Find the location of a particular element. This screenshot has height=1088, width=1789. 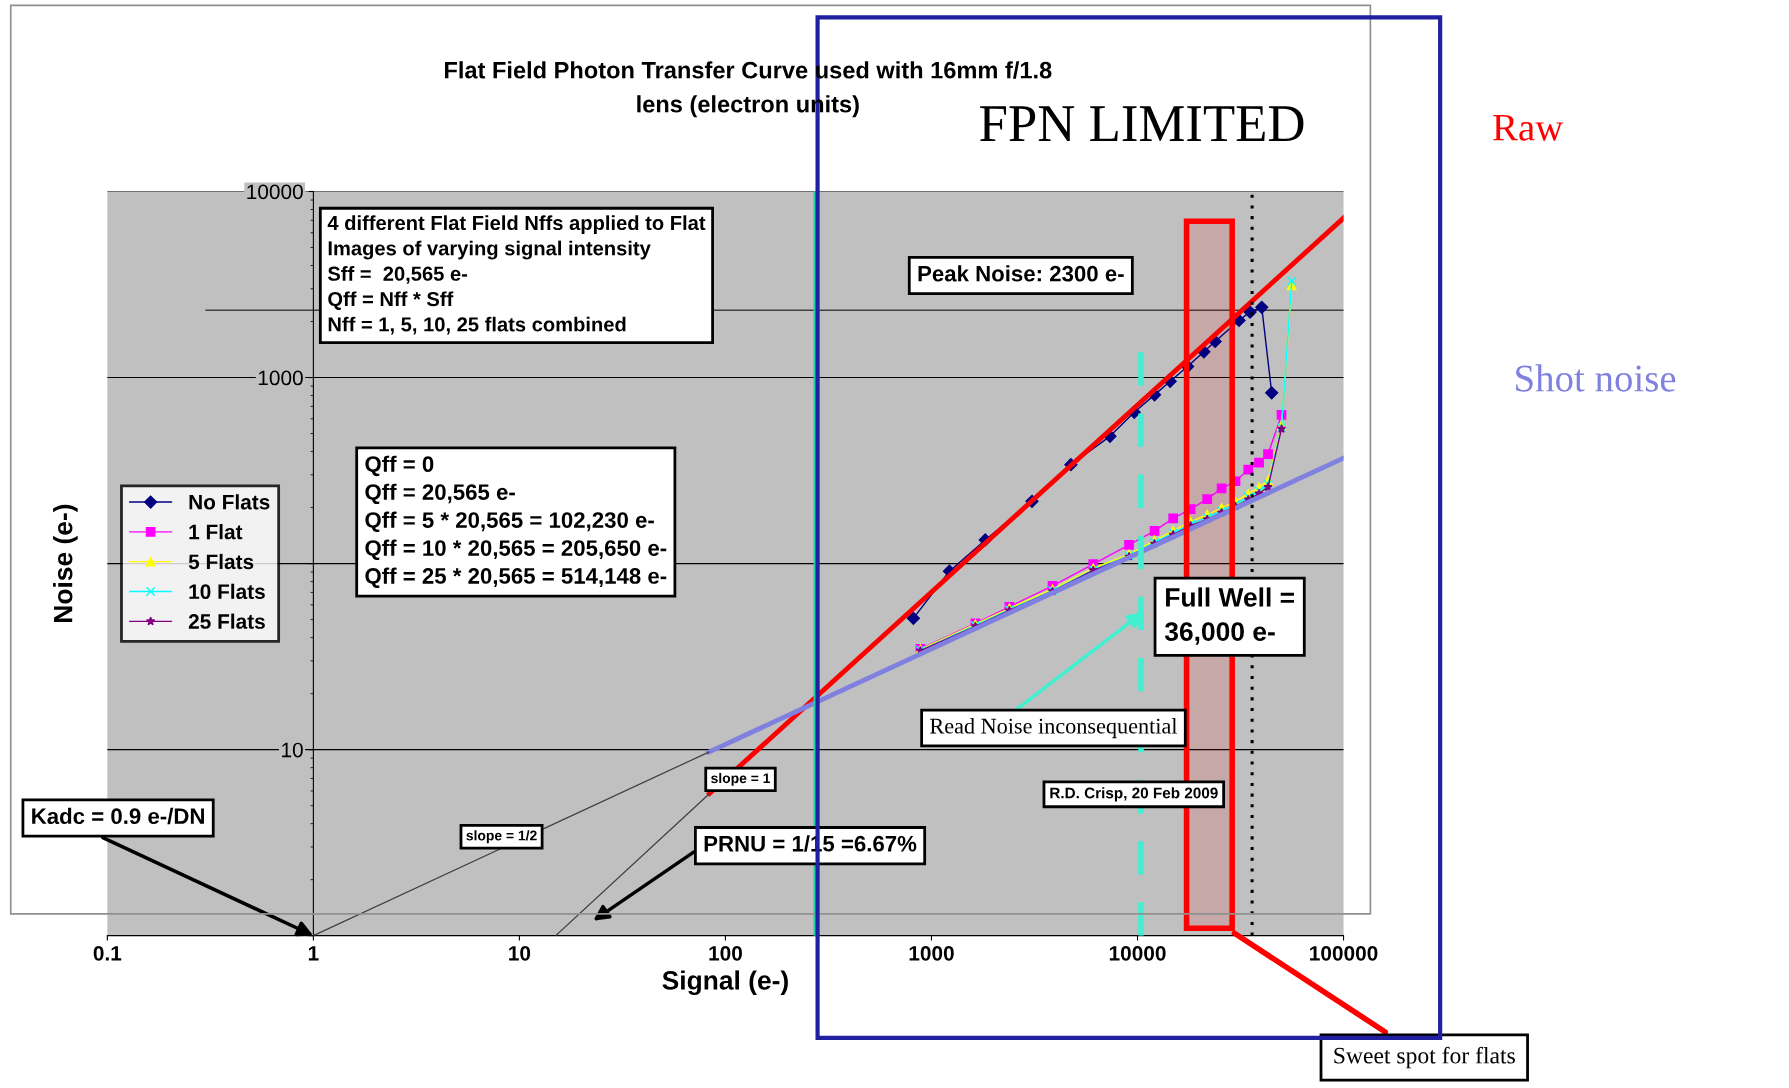

x-tick-label: 10000 is located at coordinates (1137, 953).